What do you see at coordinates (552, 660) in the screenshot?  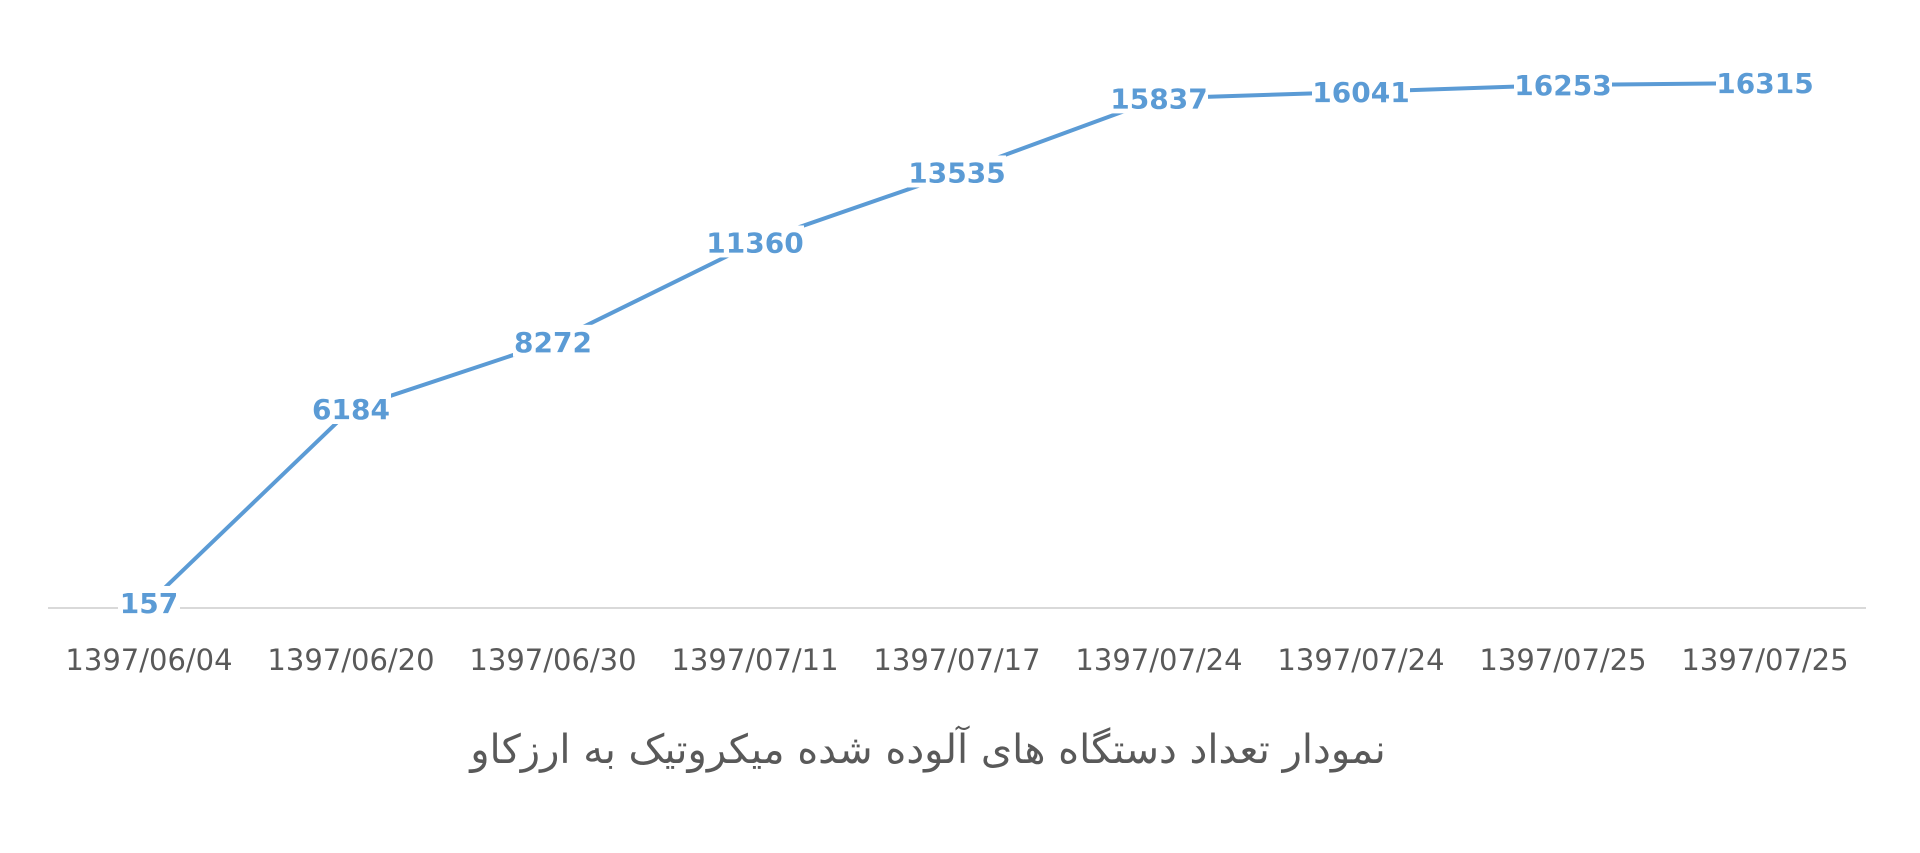 I see `x-tick-label: 1397/06/30` at bounding box center [552, 660].